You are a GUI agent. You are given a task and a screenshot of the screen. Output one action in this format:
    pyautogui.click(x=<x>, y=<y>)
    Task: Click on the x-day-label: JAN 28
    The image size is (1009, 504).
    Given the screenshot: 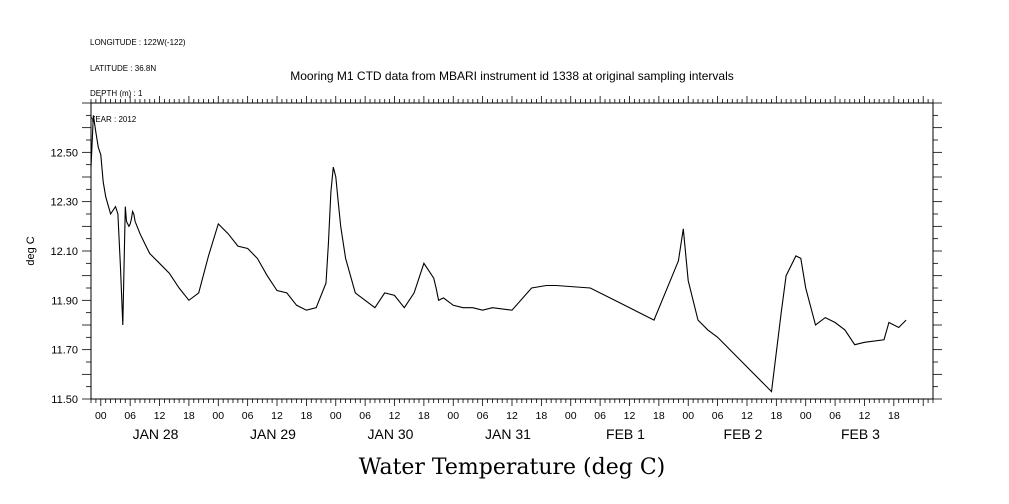 What is the action you would take?
    pyautogui.click(x=156, y=434)
    